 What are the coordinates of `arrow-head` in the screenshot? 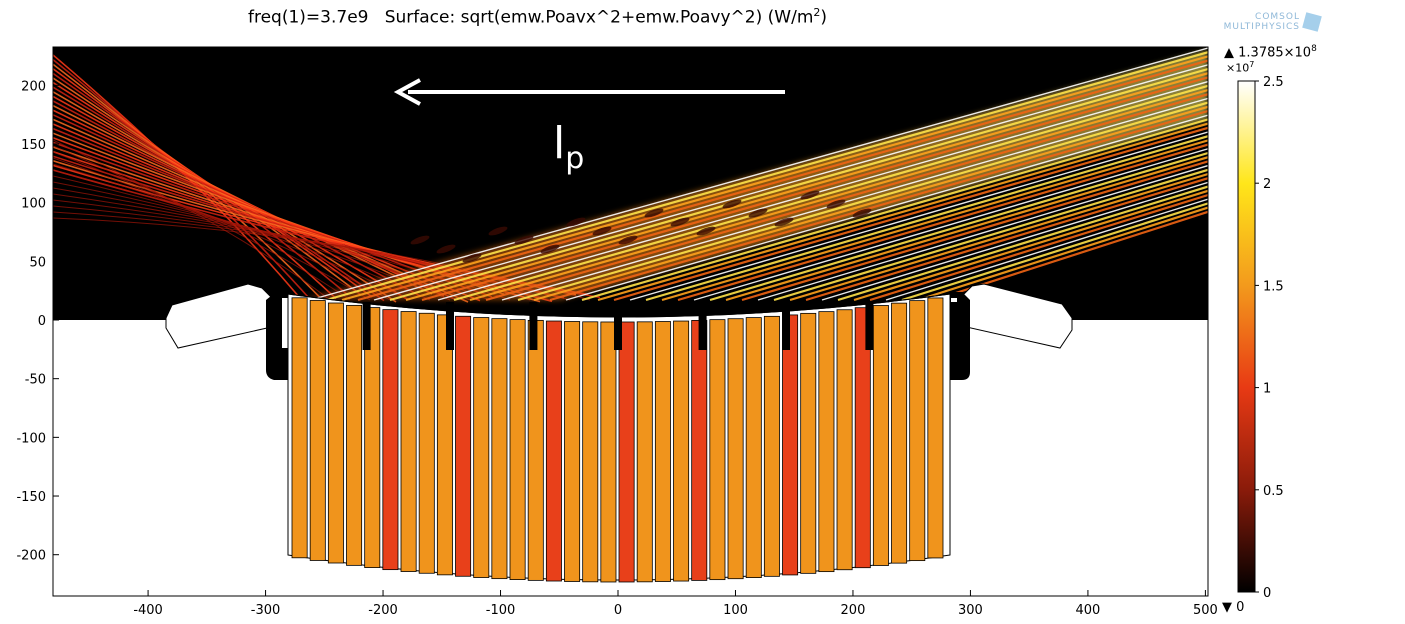 It's located at (407, 92).